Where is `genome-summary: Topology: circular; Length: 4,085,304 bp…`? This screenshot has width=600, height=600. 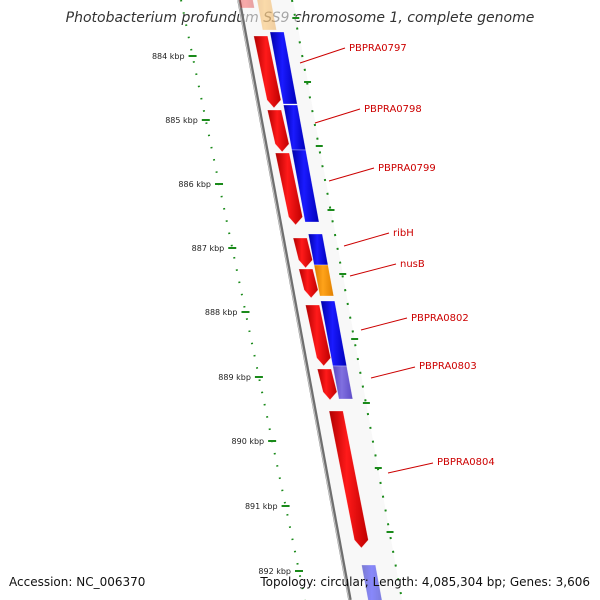
genome-summary: Topology: circular; Length: 4,085,304 bp… is located at coordinates (425, 582).